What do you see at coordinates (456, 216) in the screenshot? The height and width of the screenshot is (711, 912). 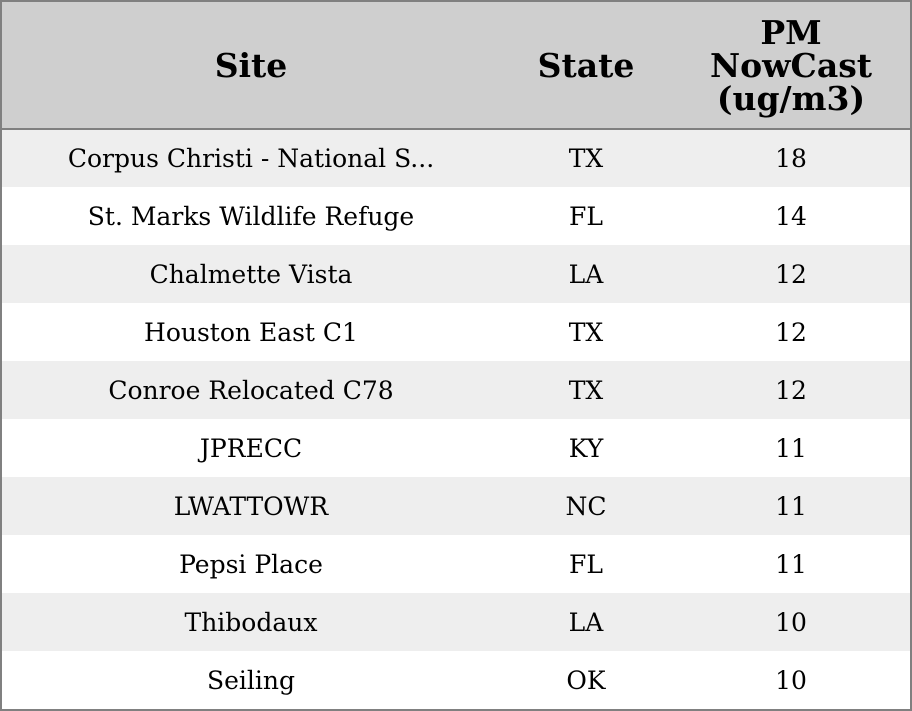 I see `table-row: St. Marks Wildlife Refuge FL 14` at bounding box center [456, 216].